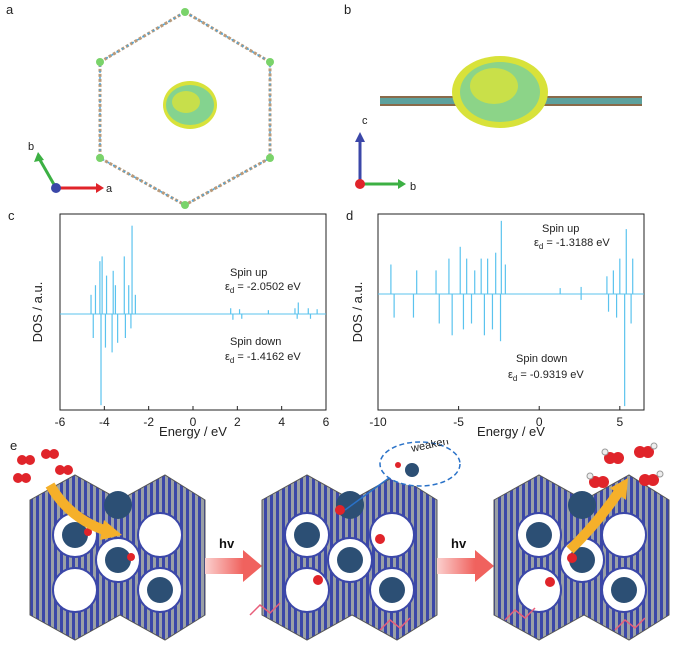 The height and width of the screenshot is (661, 692). What do you see at coordinates (31, 147) in the screenshot?
I see `axis-b-label: b` at bounding box center [31, 147].